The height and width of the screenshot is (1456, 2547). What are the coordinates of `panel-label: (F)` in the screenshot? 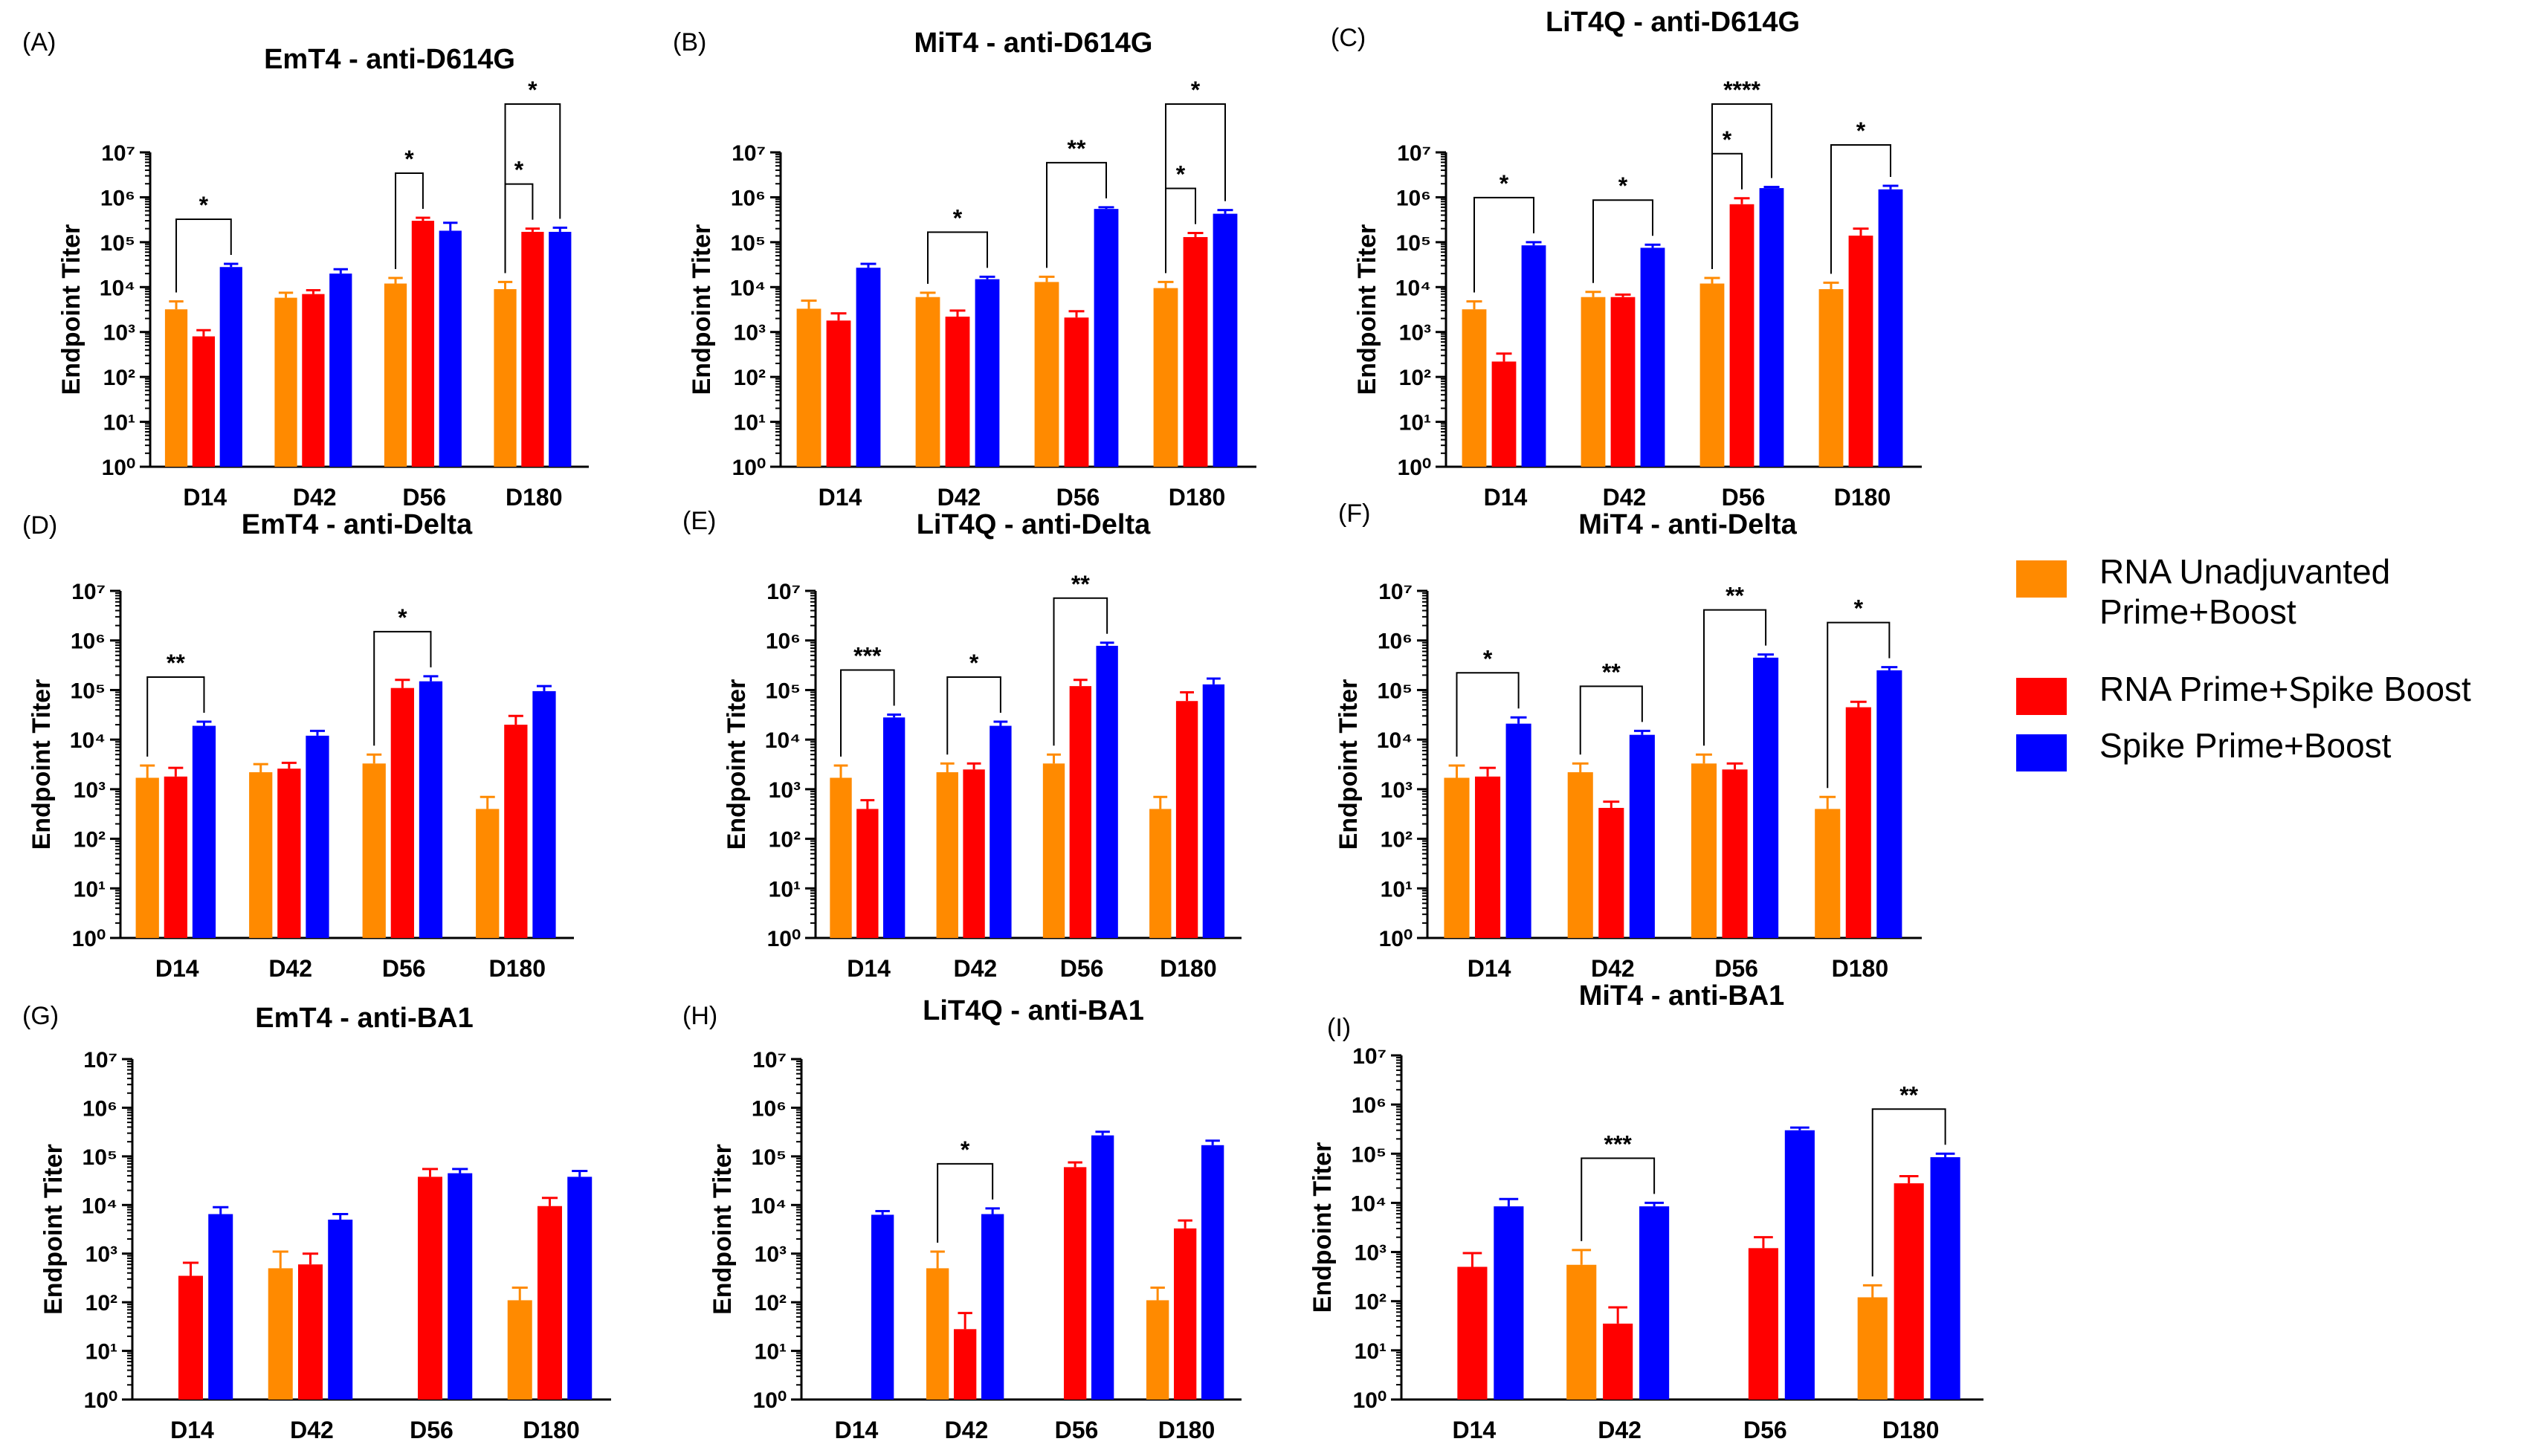 It's located at (1354, 513).